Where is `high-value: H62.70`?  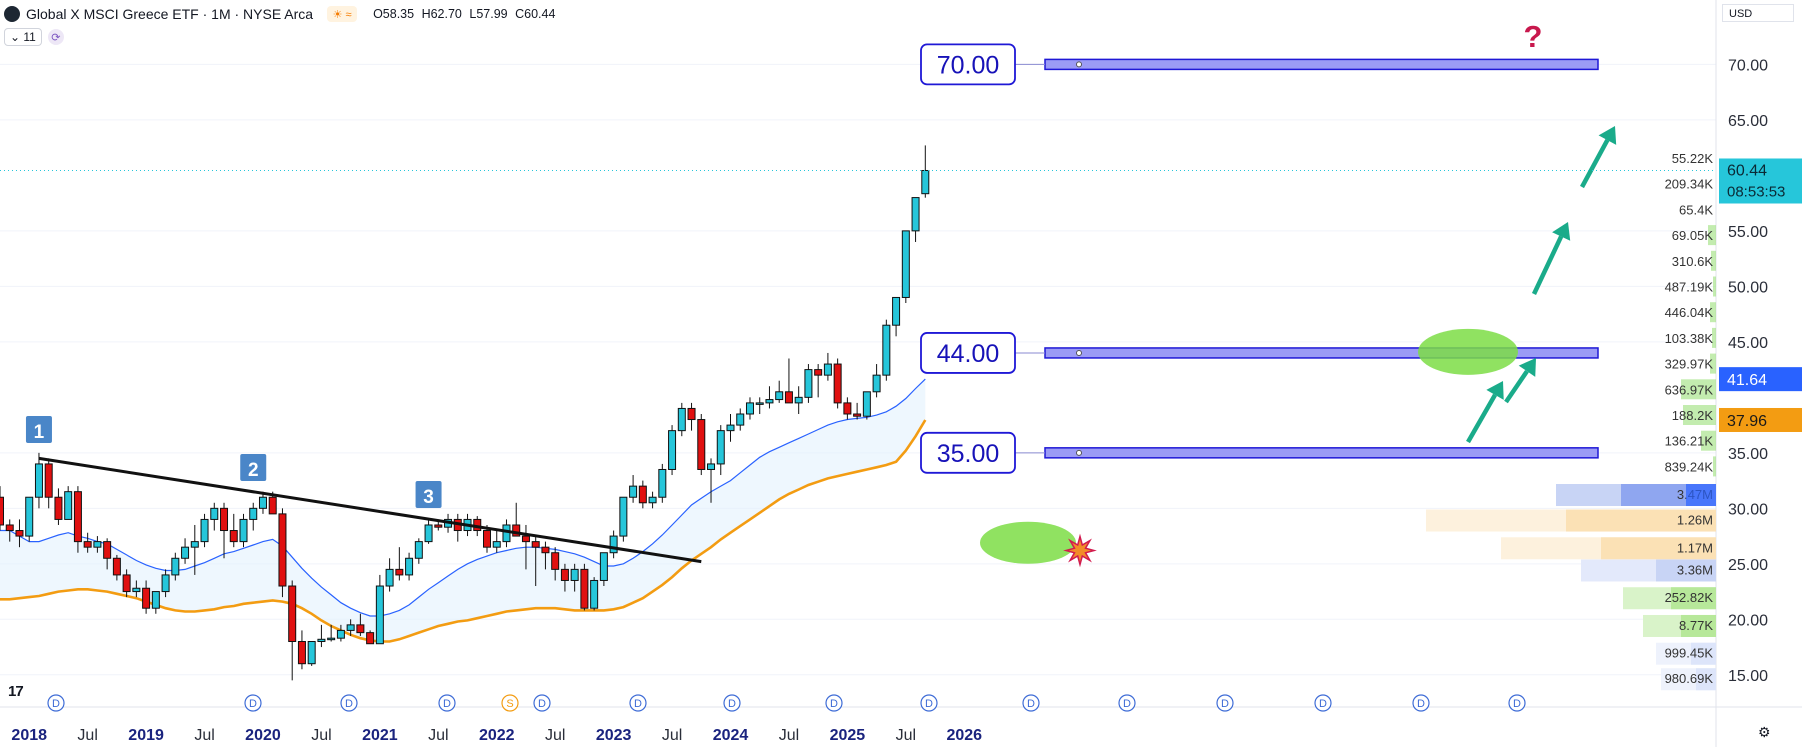 high-value: H62.70 is located at coordinates (441, 14).